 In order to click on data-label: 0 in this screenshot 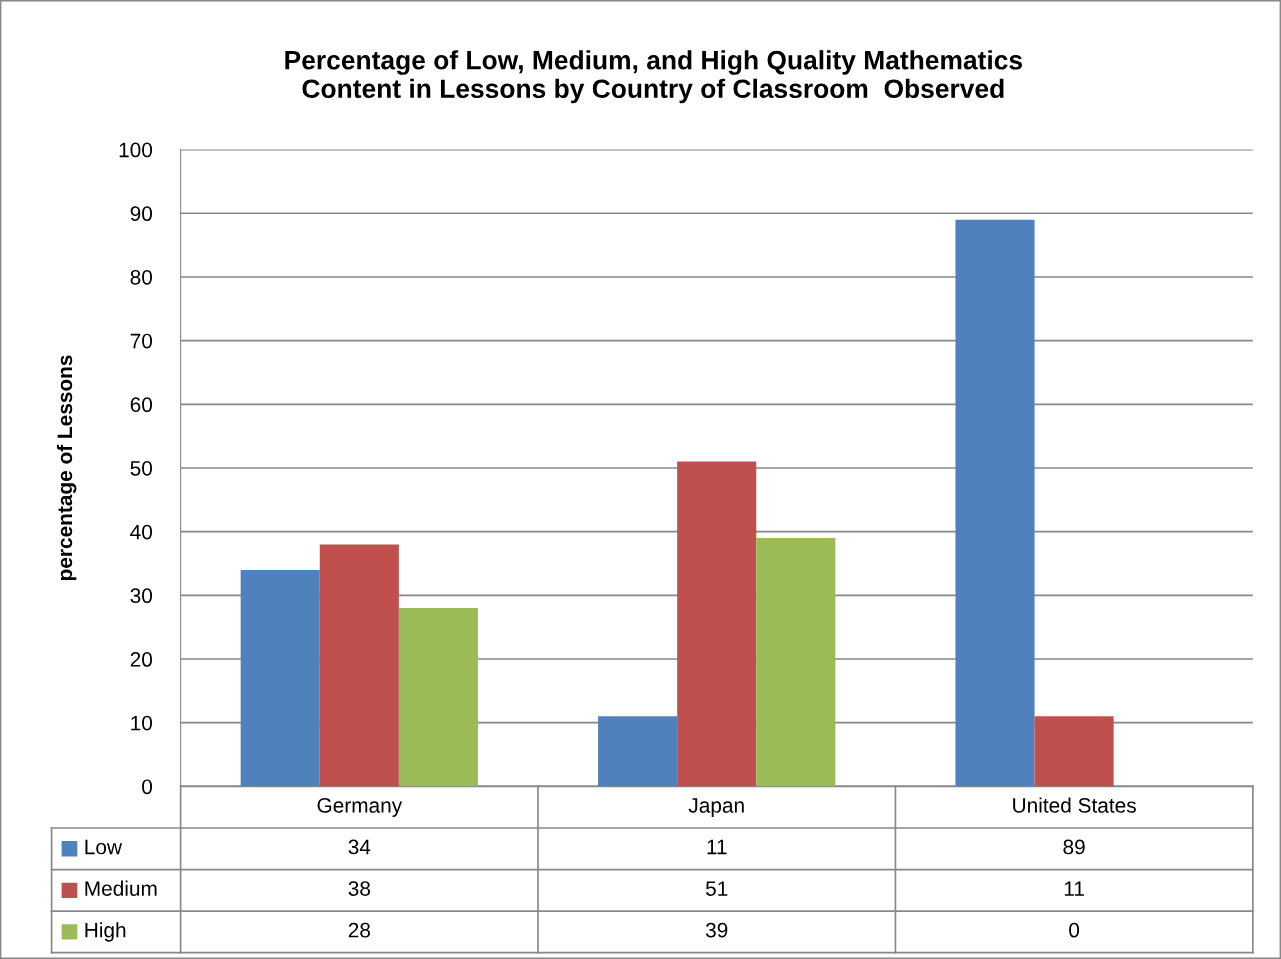, I will do `click(1074, 930)`.